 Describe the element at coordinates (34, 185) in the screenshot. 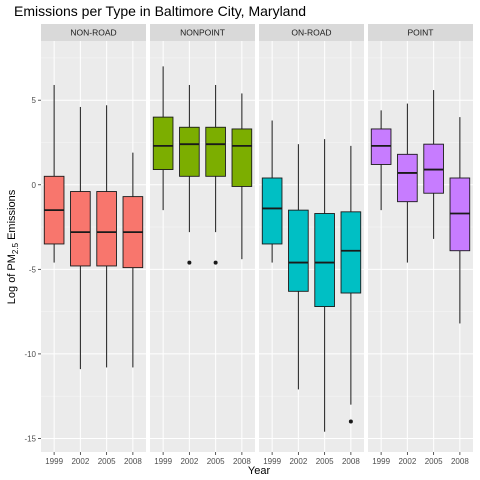

I see `y-tick-label: 0` at that location.